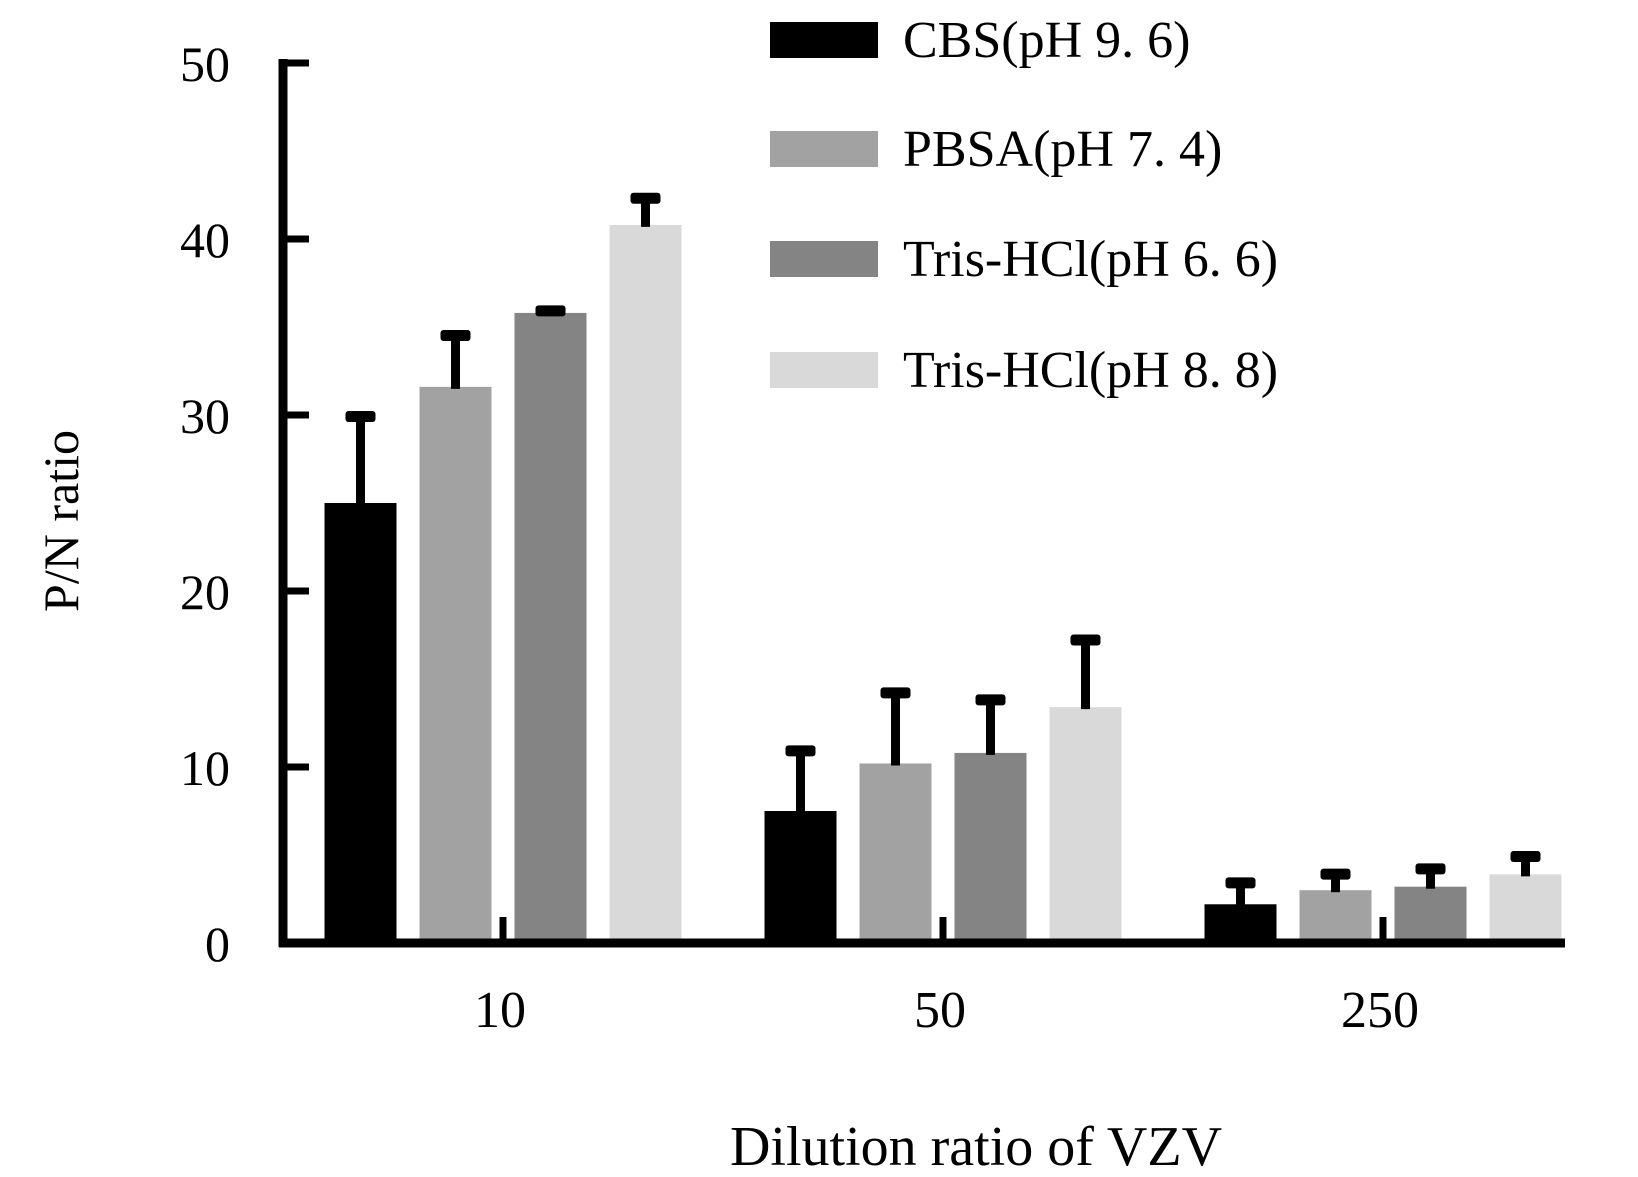 This screenshot has height=1177, width=1638. What do you see at coordinates (61, 521) in the screenshot?
I see `y-axis-title: P/N ratio` at bounding box center [61, 521].